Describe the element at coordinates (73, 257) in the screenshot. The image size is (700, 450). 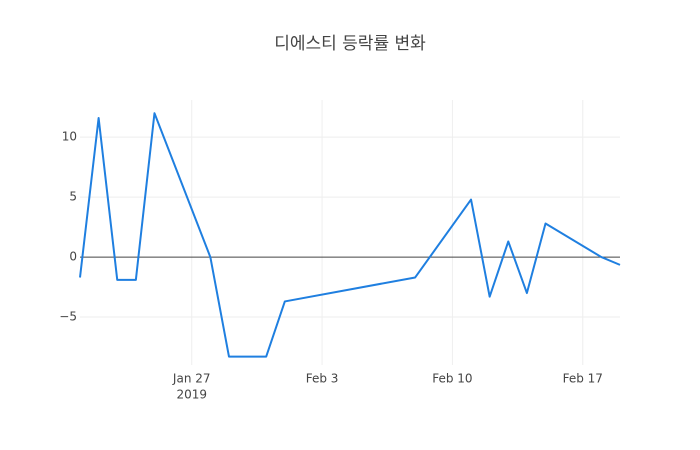
I see `y-tick-label: 0` at that location.